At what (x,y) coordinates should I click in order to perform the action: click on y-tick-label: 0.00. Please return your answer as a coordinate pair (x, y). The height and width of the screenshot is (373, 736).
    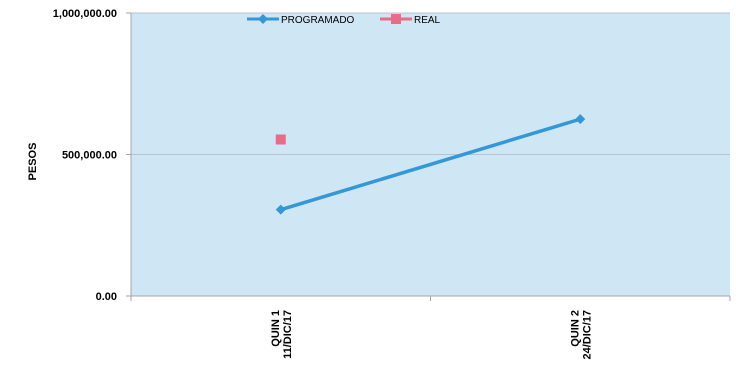
    Looking at the image, I should click on (106, 297).